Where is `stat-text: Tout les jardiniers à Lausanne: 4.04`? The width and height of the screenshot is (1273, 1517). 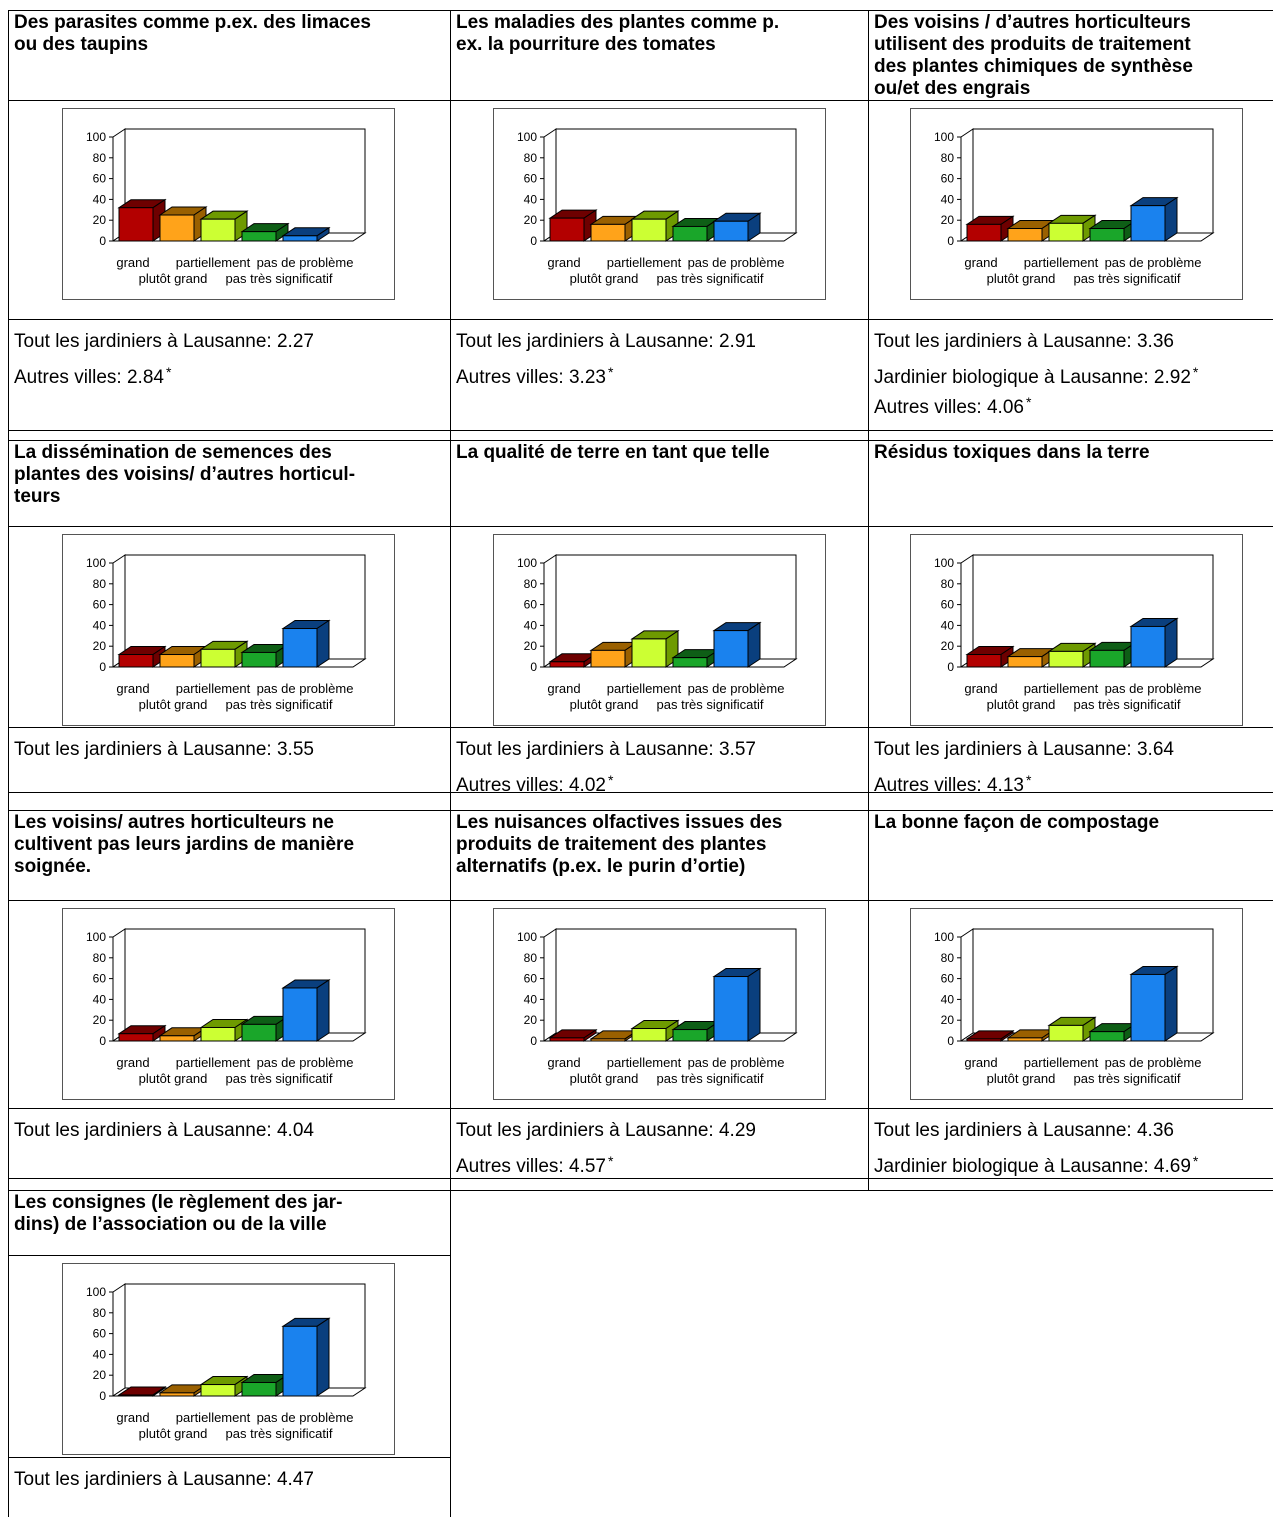
stat-text: Tout les jardiniers à Lausanne: 4.04 is located at coordinates (164, 1130).